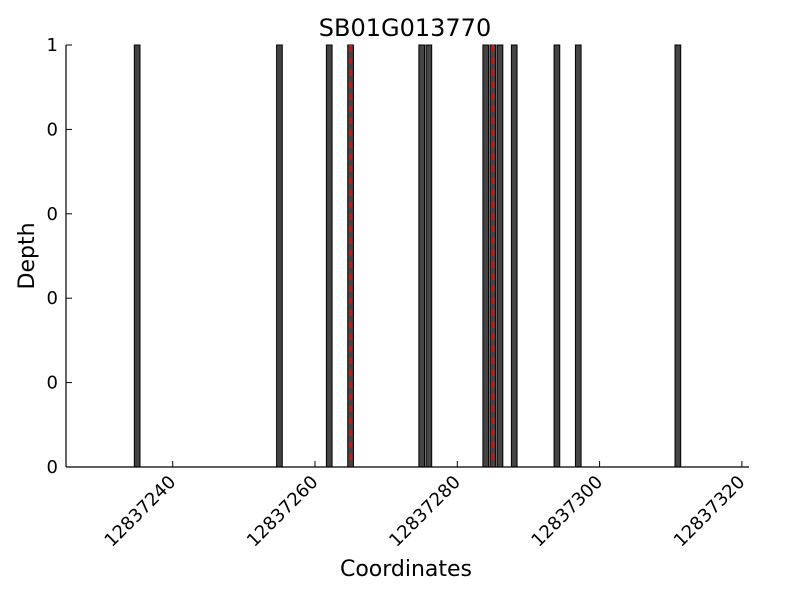 The height and width of the screenshot is (600, 800). I want to click on markers-layer, so click(422, 256).